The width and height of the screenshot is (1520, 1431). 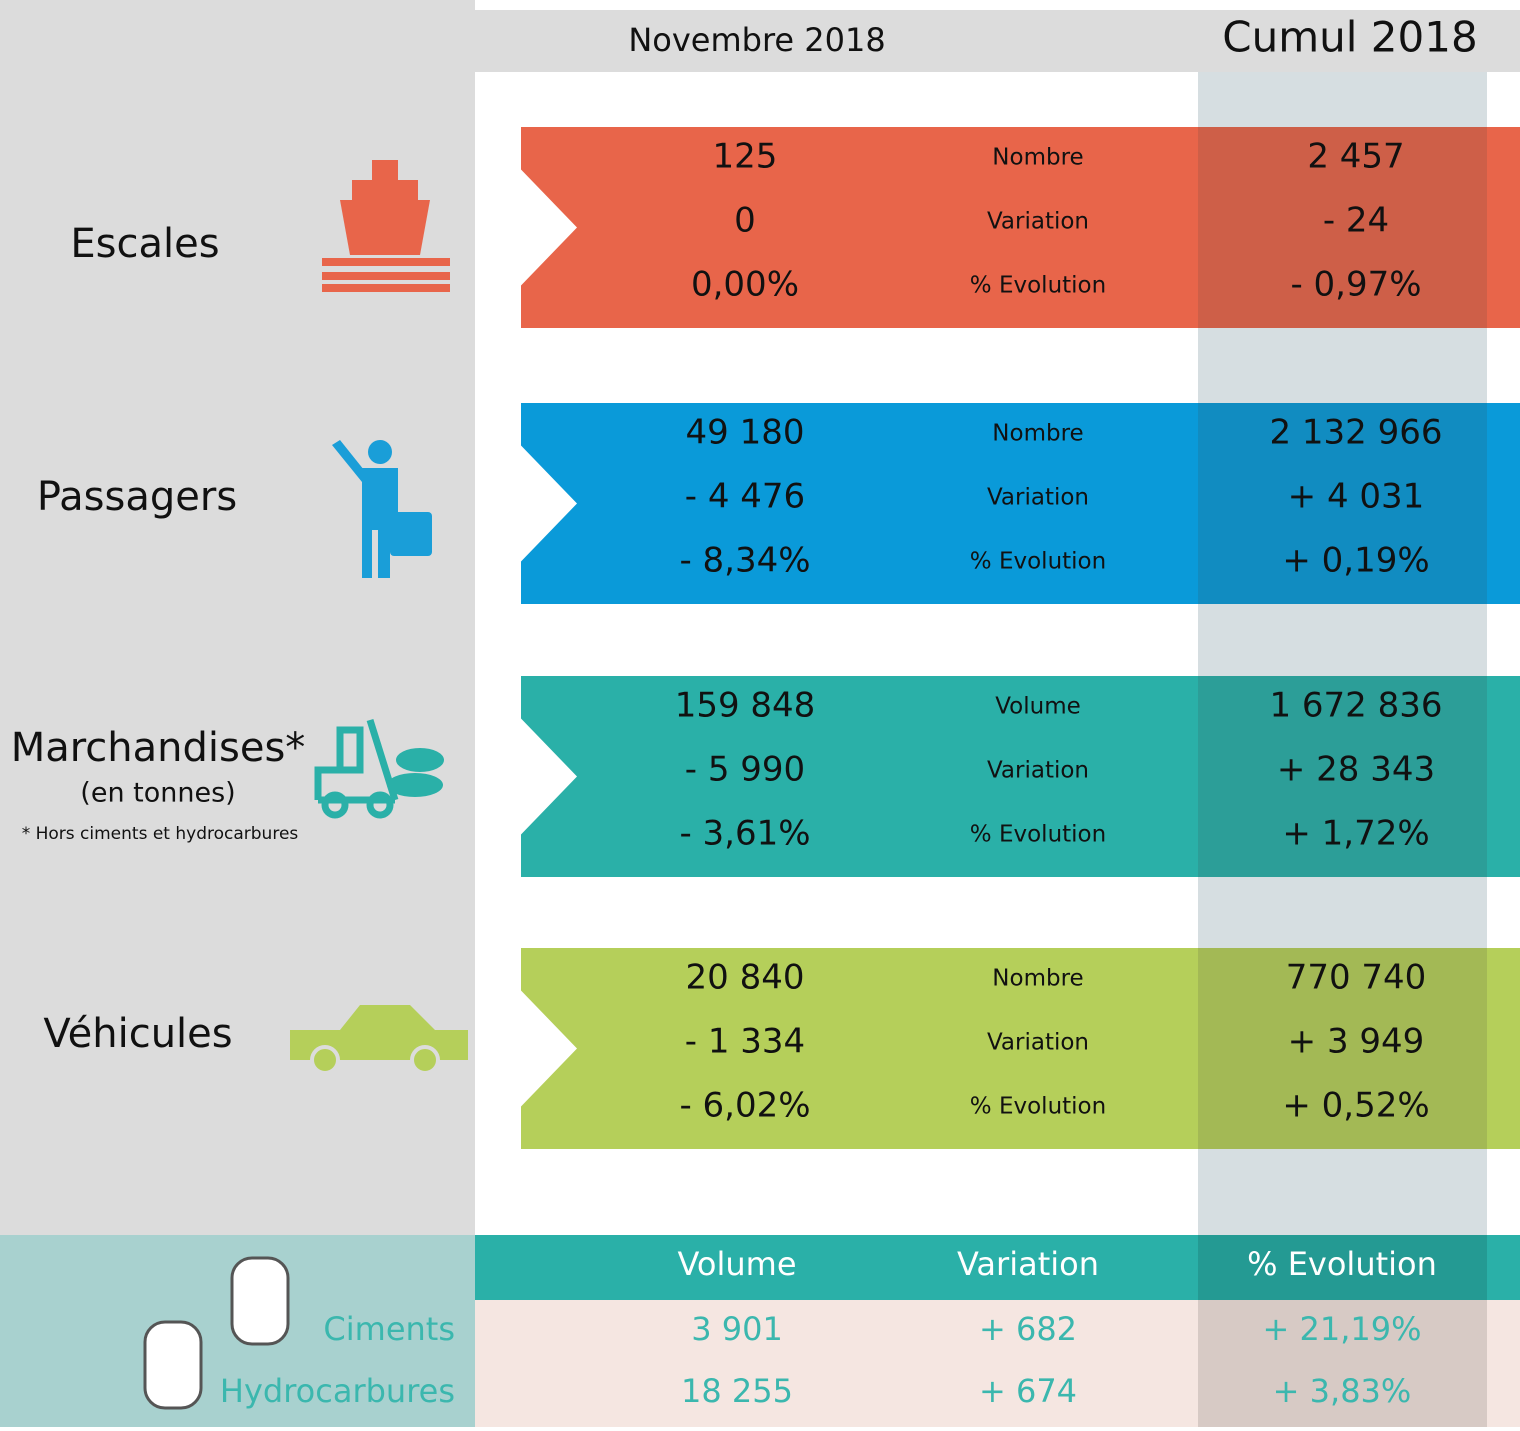 What do you see at coordinates (1028, 1391) in the screenshot?
I see `bottom-value: + 674` at bounding box center [1028, 1391].